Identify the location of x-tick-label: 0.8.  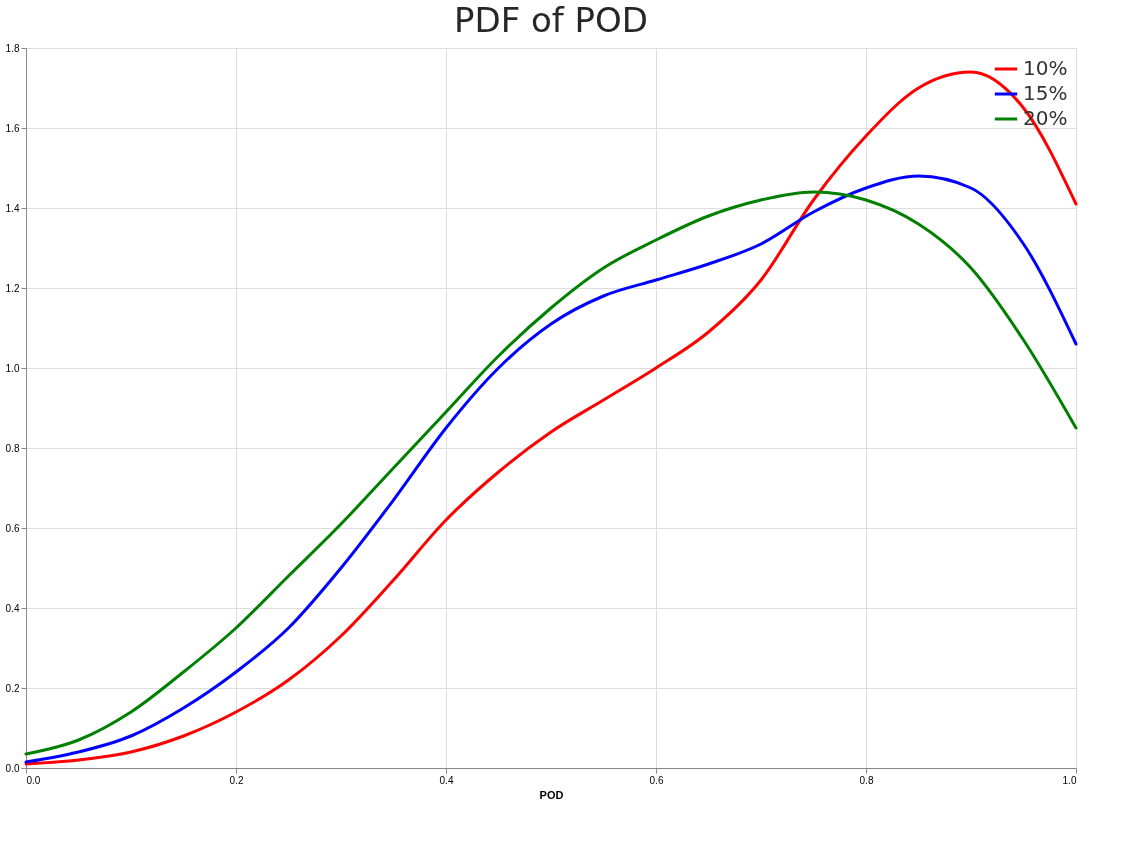
(866, 780).